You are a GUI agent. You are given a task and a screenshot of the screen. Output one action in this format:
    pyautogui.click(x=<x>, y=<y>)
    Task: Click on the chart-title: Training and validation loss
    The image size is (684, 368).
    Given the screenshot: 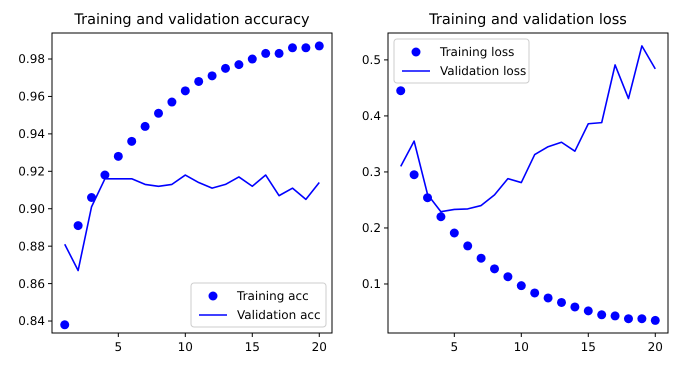 What is the action you would take?
    pyautogui.click(x=527, y=20)
    